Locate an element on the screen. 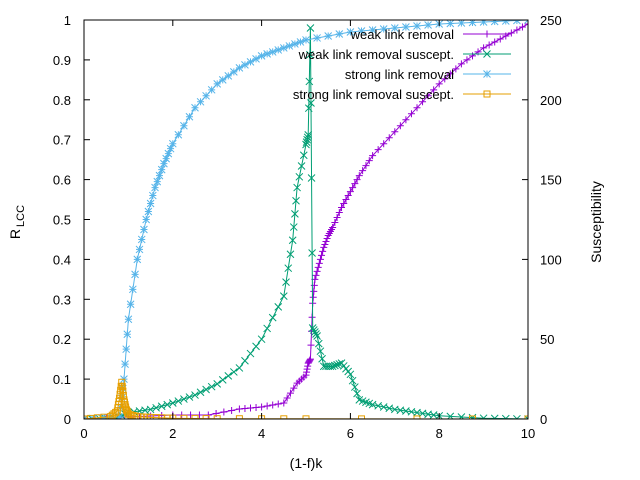 The height and width of the screenshot is (480, 640). legend-marker is located at coordinates (487, 74).